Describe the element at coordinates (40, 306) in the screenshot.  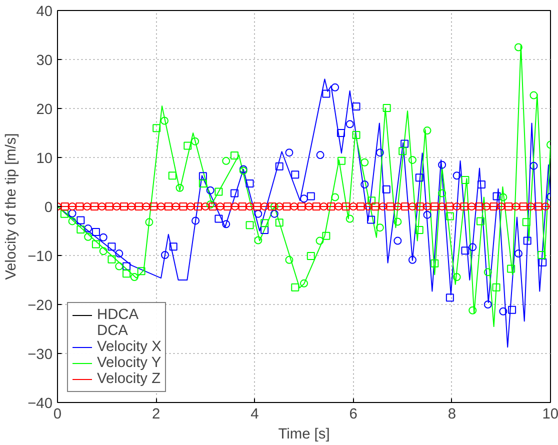
I see `y-tick-label: −20` at that location.